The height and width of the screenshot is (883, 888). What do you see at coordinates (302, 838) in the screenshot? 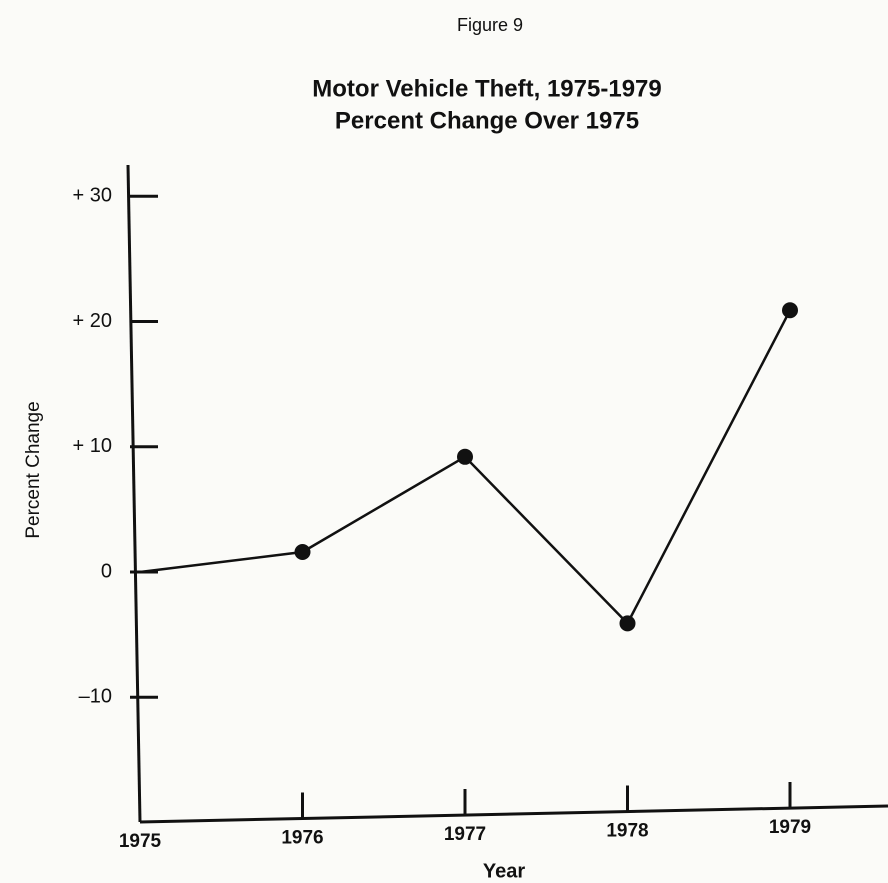
I see `x-tick-label: 1976` at bounding box center [302, 838].